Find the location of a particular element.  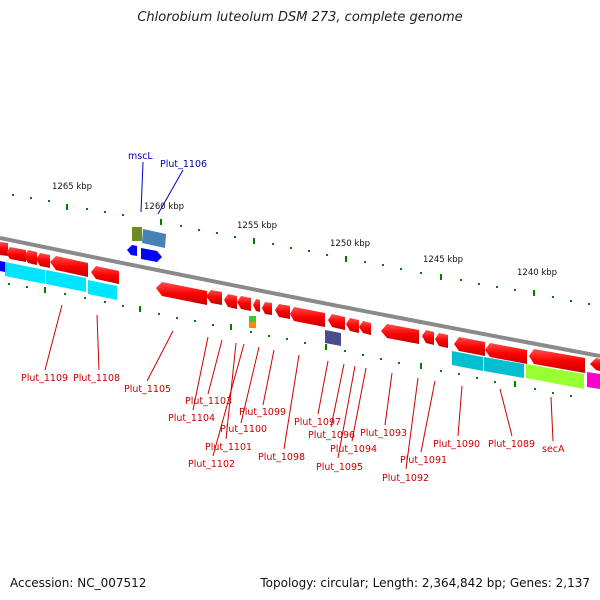

gene-label: Plut_1098 is located at coordinates (281, 457).